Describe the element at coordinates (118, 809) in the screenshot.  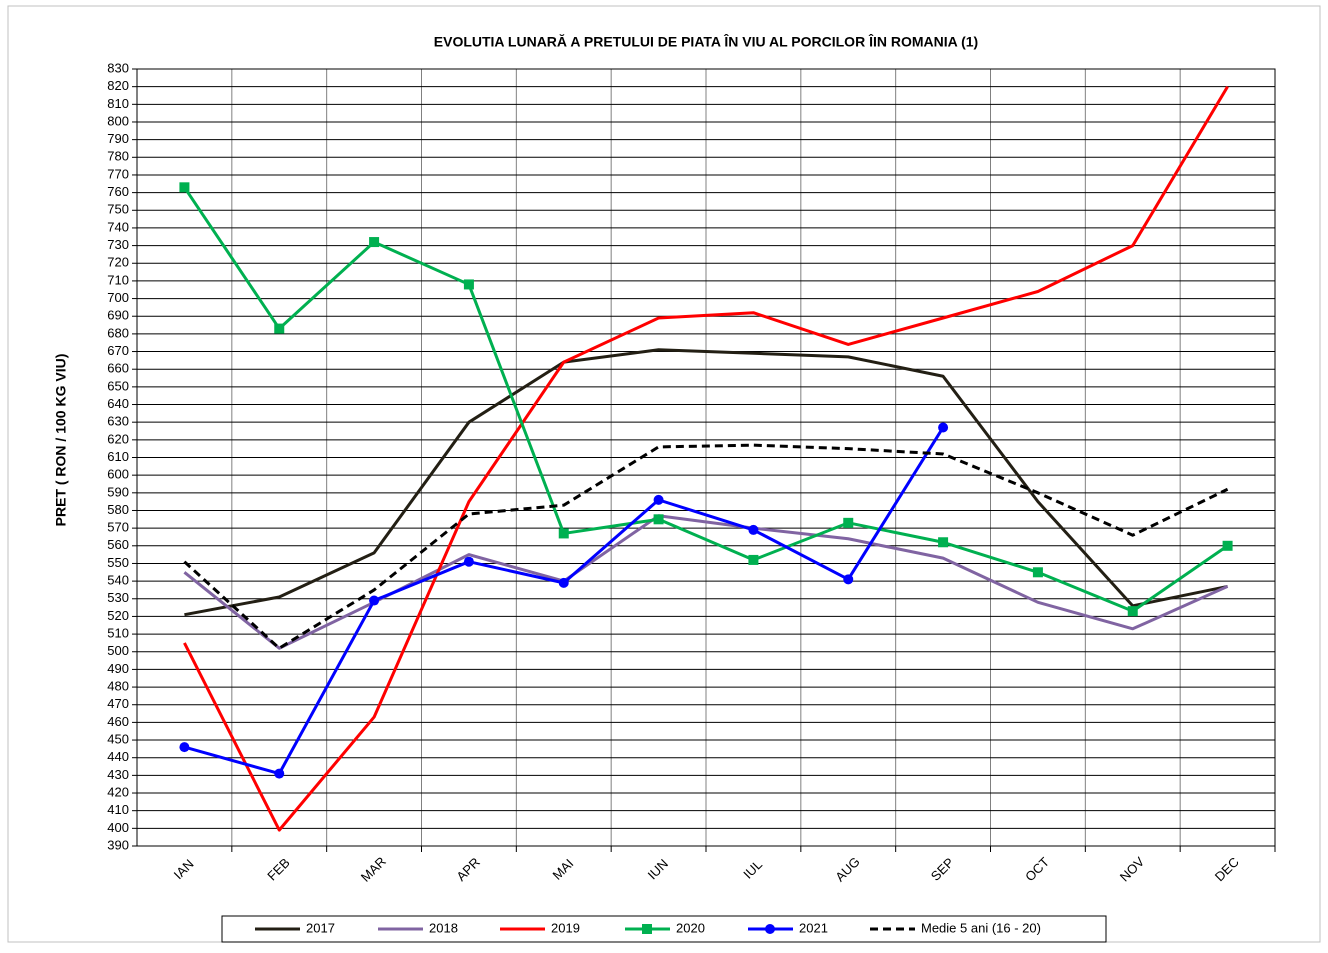
I see `y-tick-label: 410` at that location.